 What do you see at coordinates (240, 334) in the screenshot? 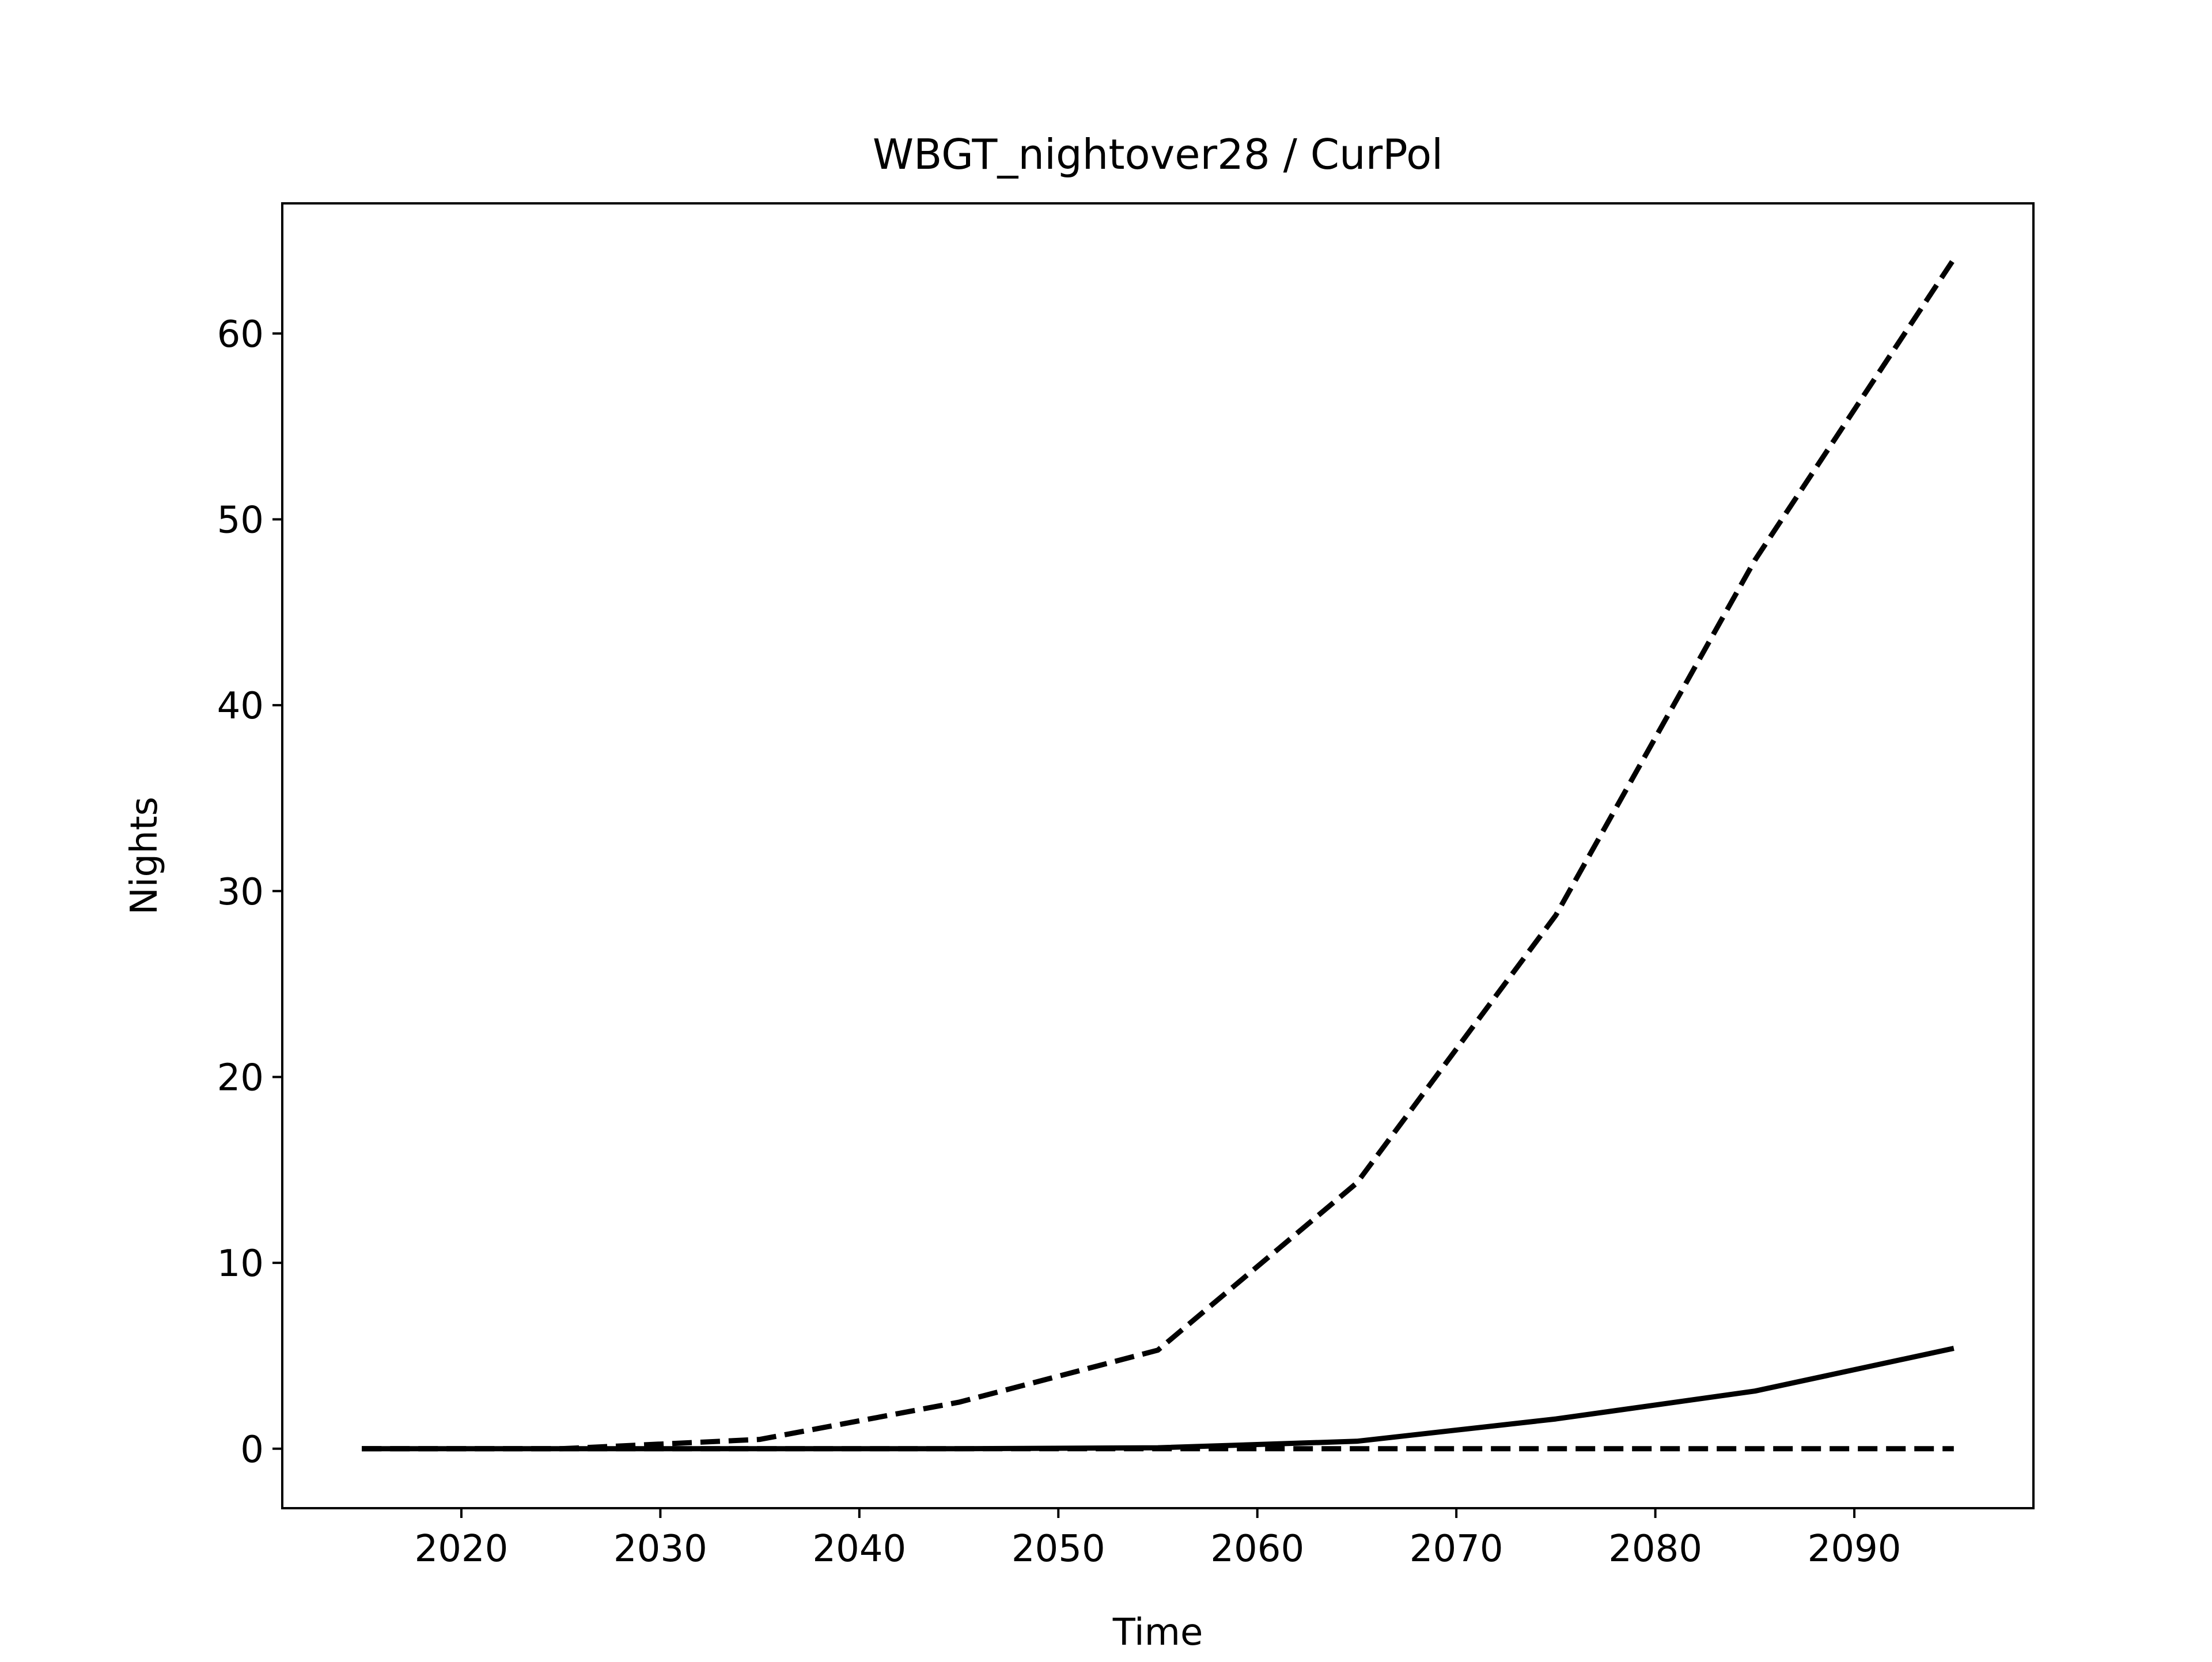
I see `y-tick-label: 60` at bounding box center [240, 334].